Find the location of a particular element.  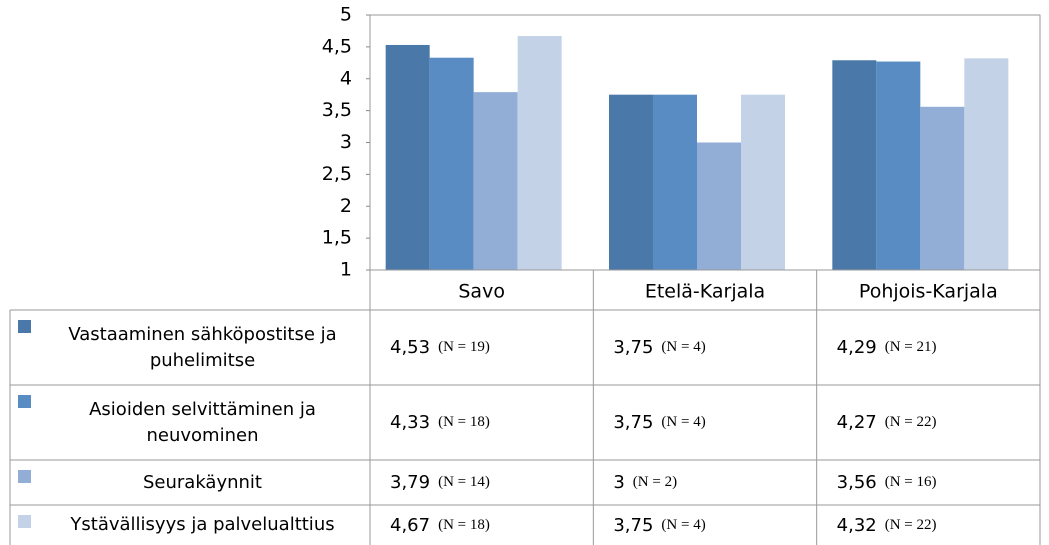

legend-cell: Vastaaminen sähköpostitse ja puhelimitse is located at coordinates (190, 347).